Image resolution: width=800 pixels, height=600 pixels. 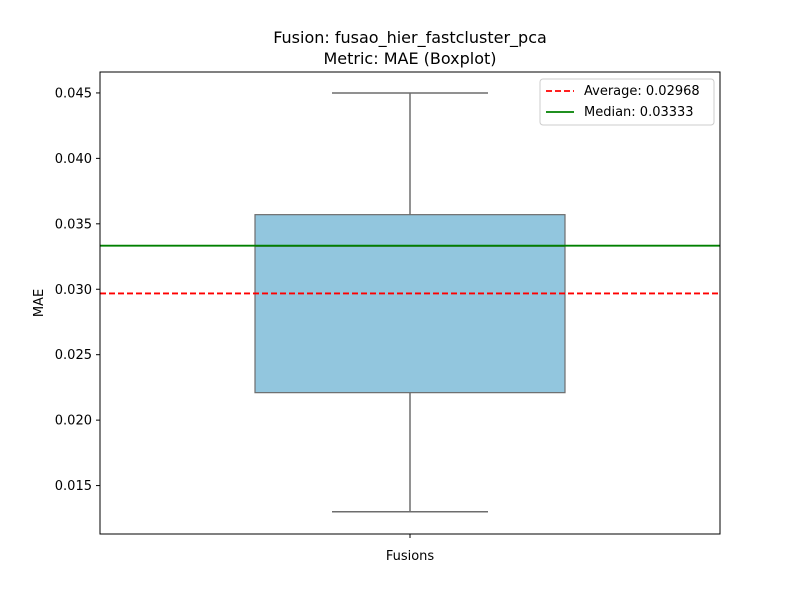 I want to click on y-tick-label: 0.015, so click(x=73, y=486).